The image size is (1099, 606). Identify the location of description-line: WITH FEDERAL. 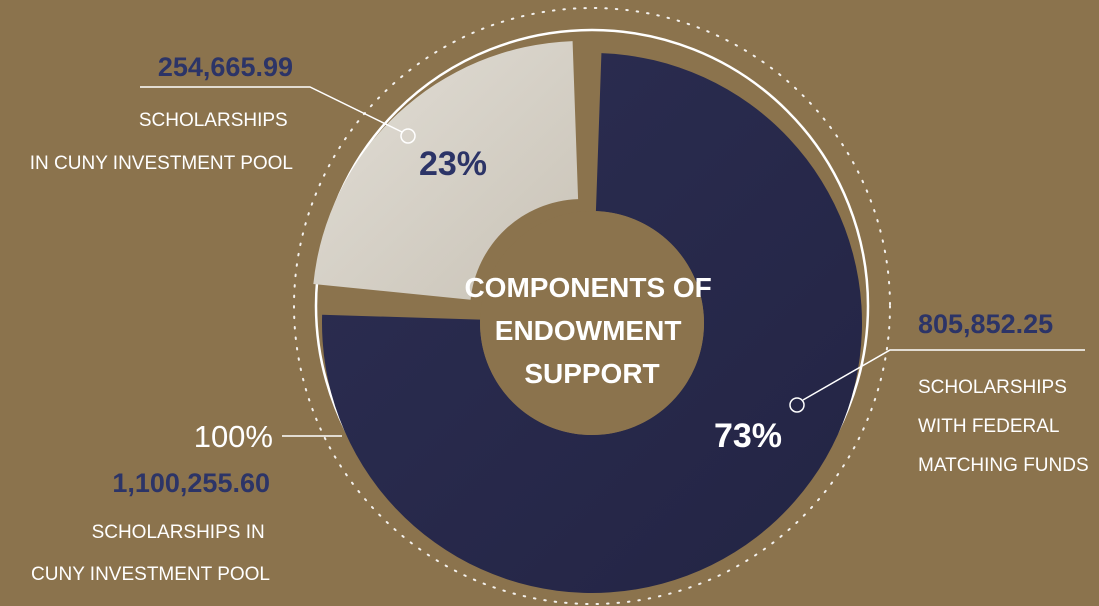
(988, 426).